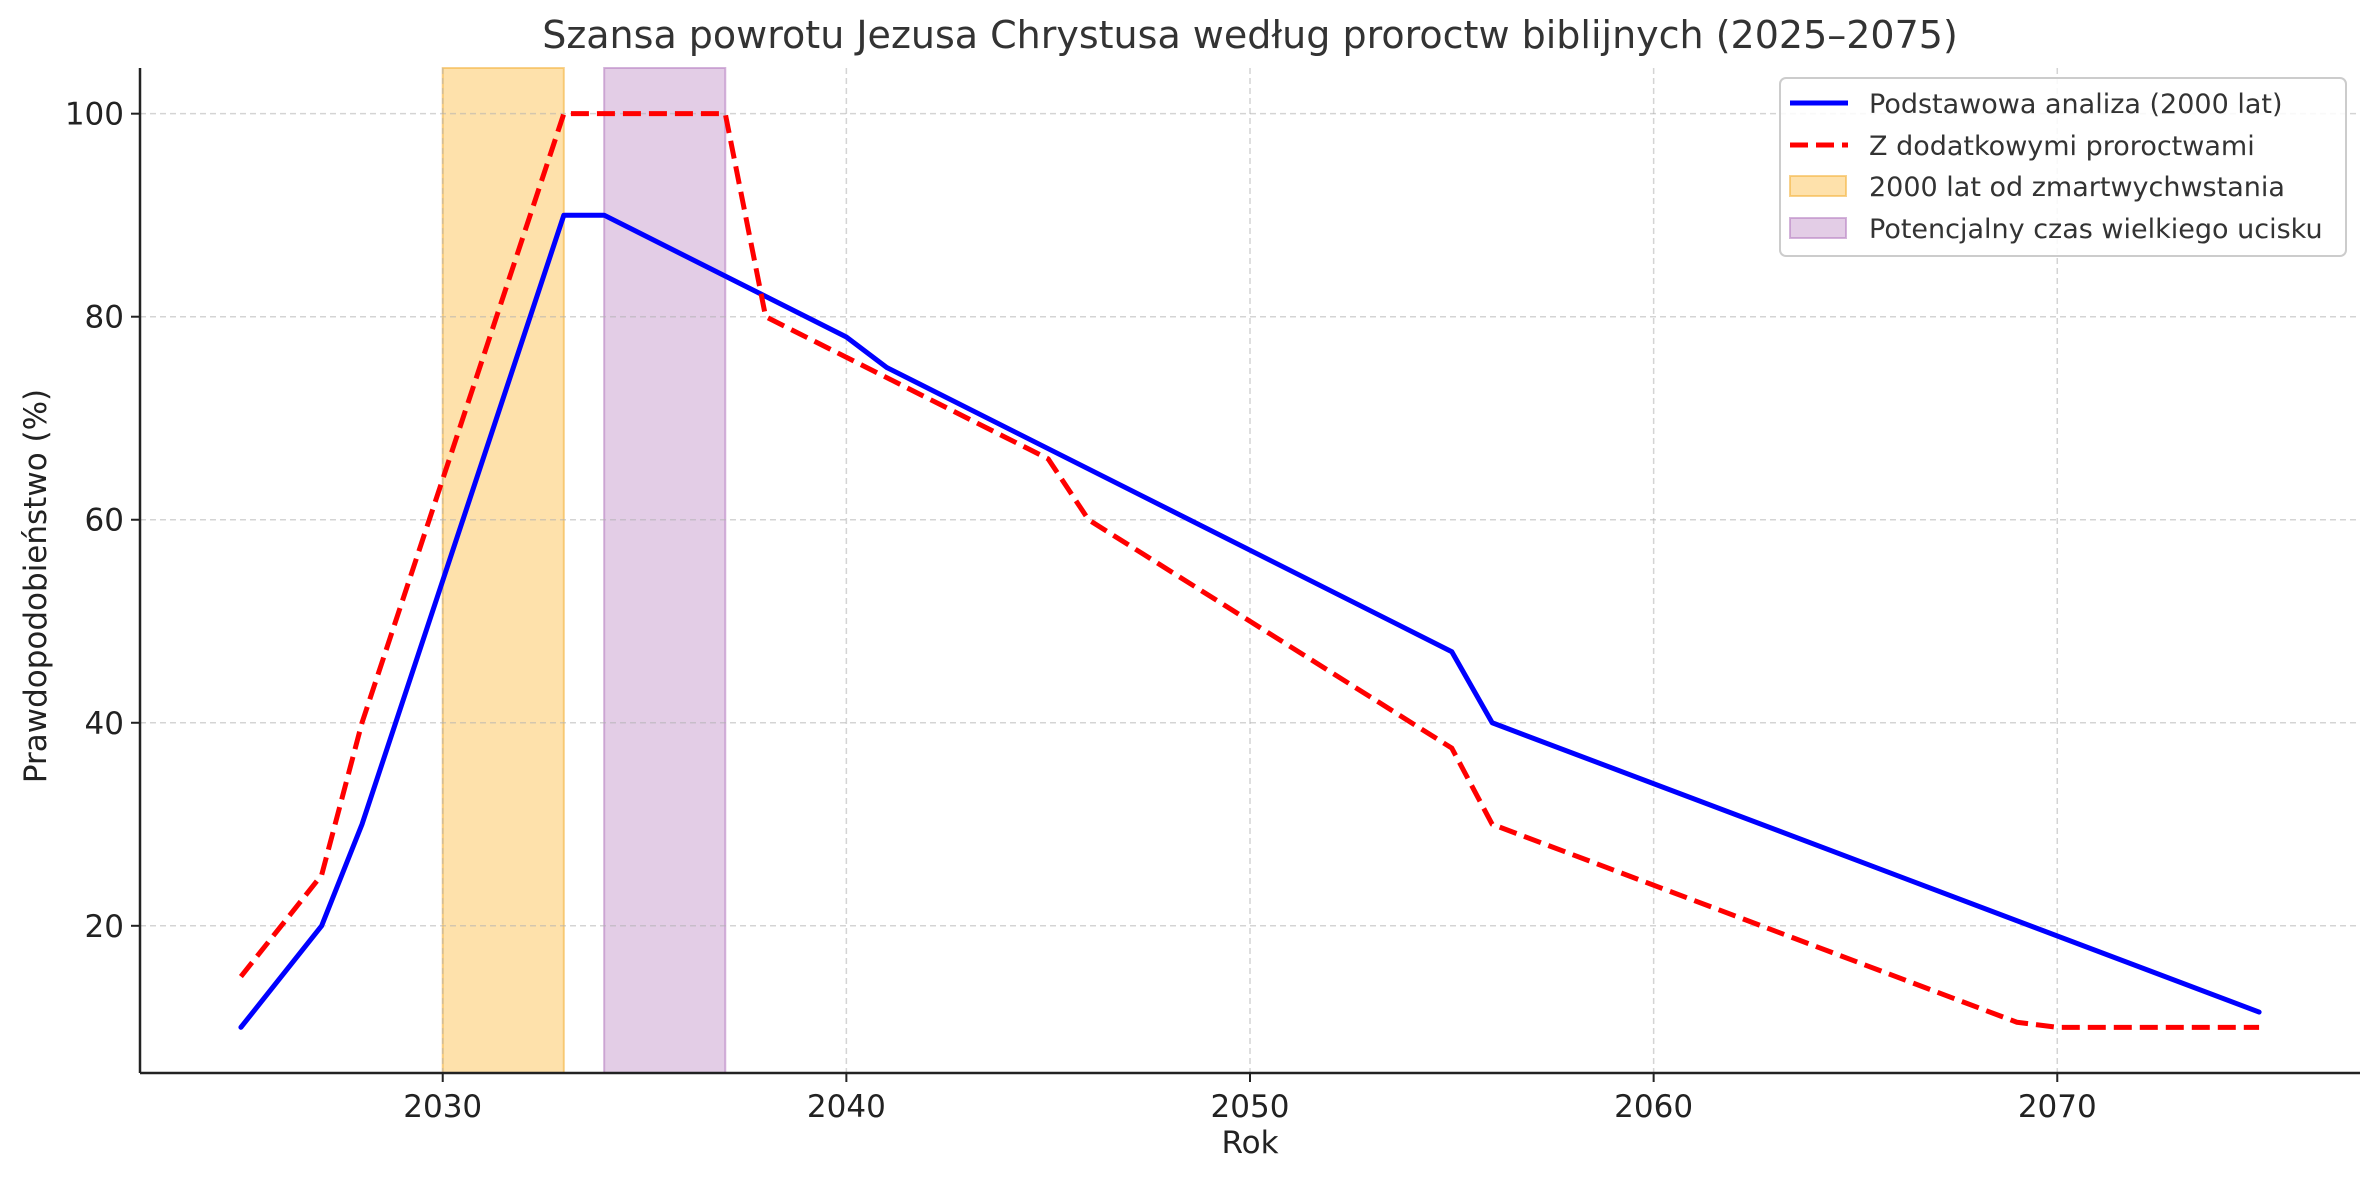  Describe the element at coordinates (1249, 1143) in the screenshot. I see `x-axis-label: Rok` at that location.